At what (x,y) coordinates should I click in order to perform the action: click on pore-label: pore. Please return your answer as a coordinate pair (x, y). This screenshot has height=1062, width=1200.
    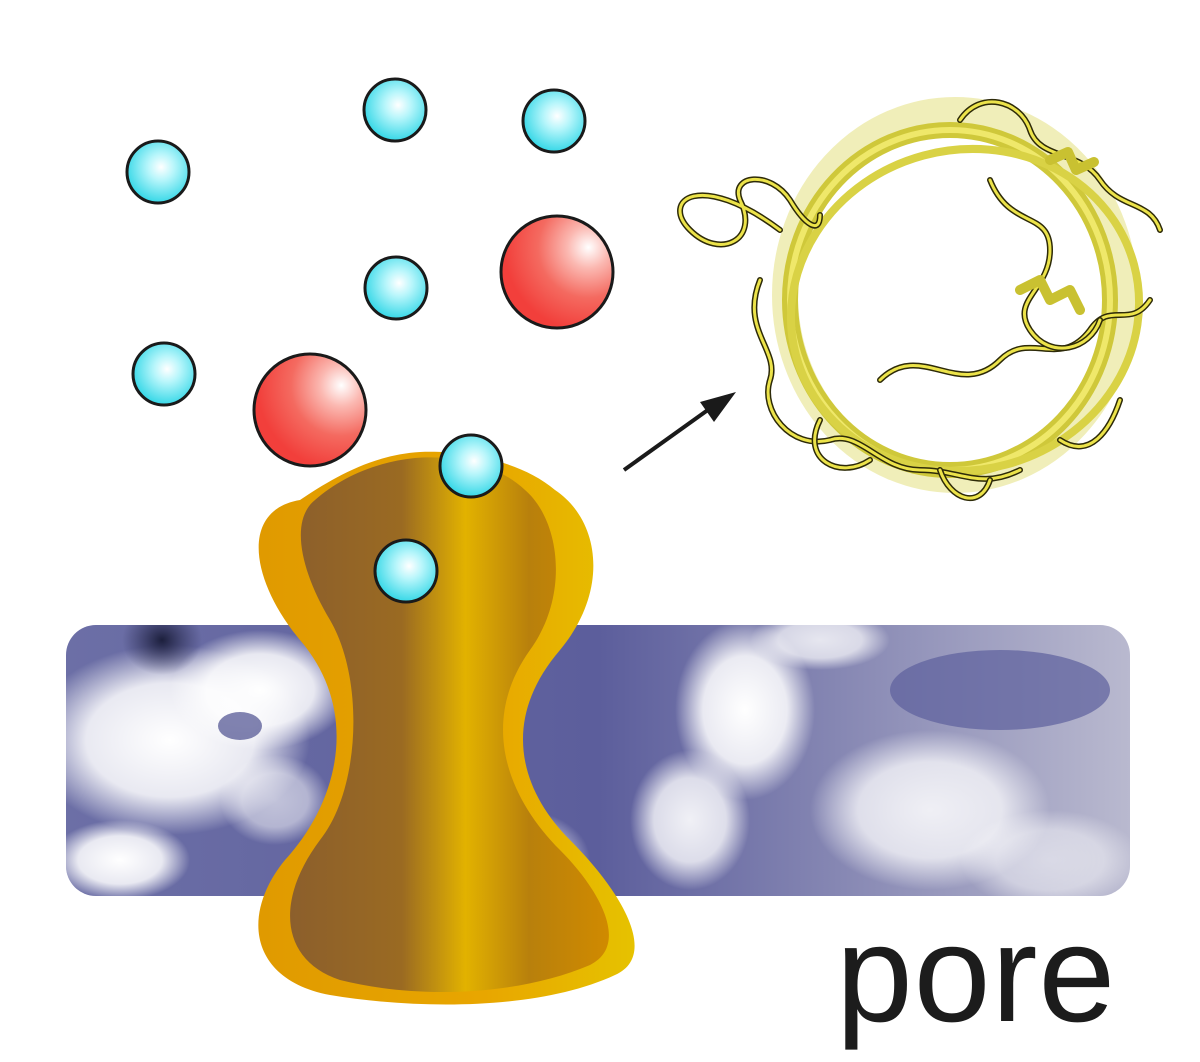
    Looking at the image, I should click on (976, 974).